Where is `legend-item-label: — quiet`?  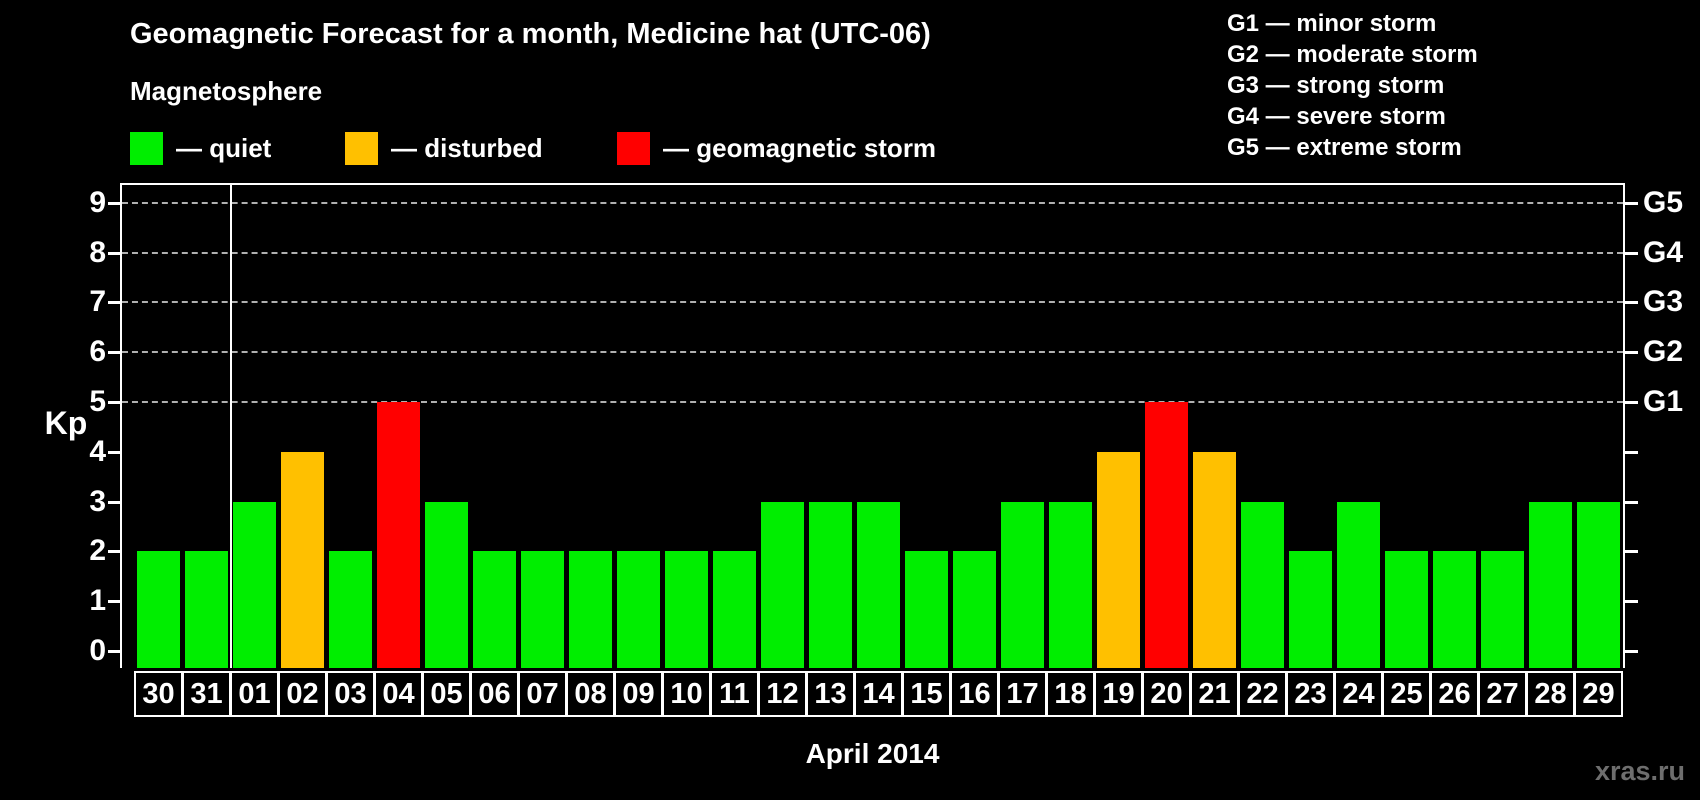
legend-item-label: — quiet is located at coordinates (224, 148).